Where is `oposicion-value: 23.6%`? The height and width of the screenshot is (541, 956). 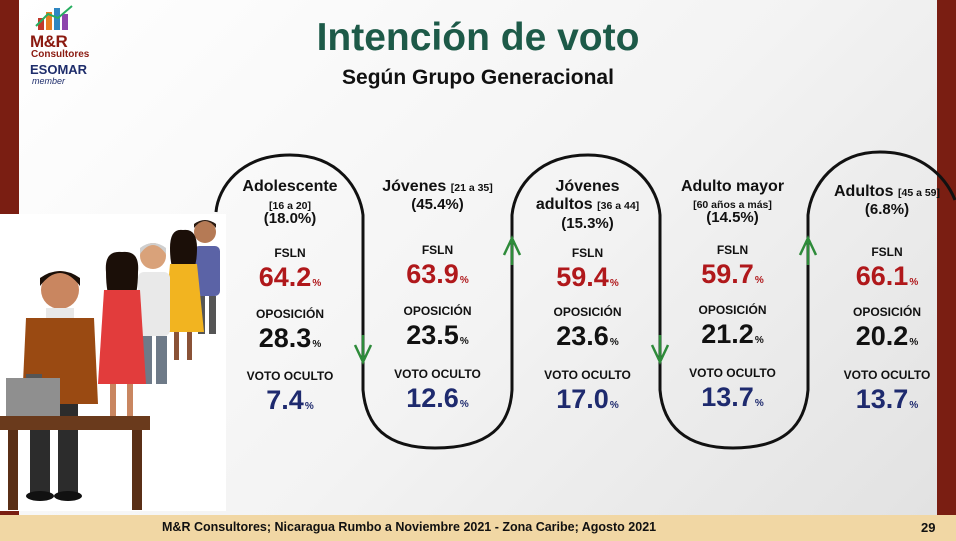 oposicion-value: 23.6% is located at coordinates (587, 339).